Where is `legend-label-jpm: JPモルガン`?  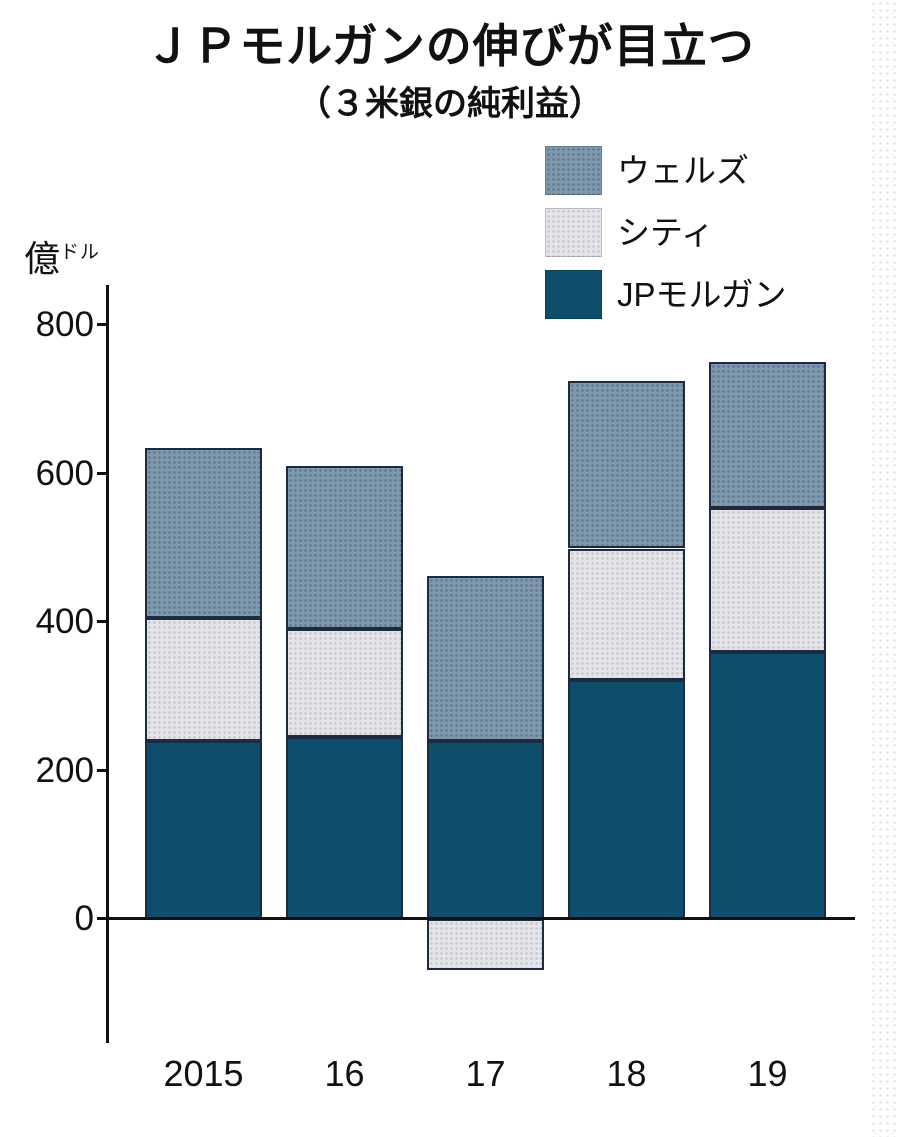 legend-label-jpm: JPモルガン is located at coordinates (702, 294).